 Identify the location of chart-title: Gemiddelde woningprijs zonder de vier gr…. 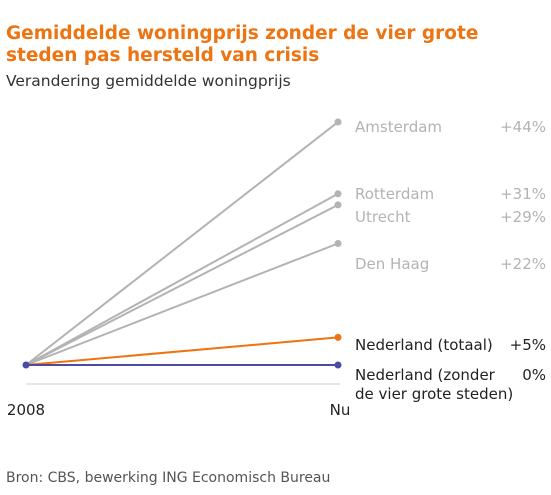
(242, 44).